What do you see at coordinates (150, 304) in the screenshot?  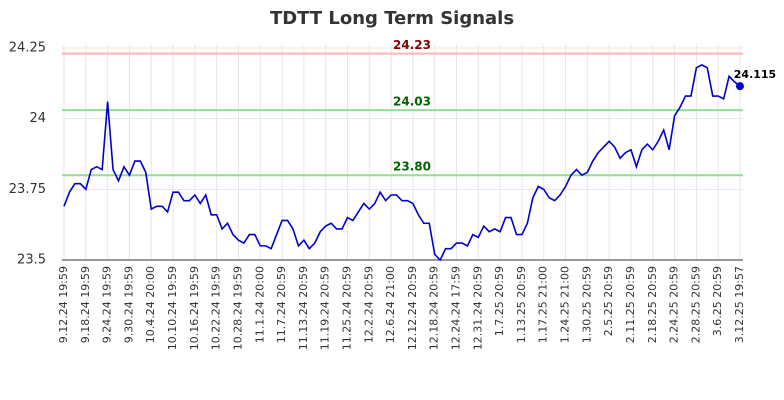 I see `x-tick-label: 10.4.24 20:00` at bounding box center [150, 304].